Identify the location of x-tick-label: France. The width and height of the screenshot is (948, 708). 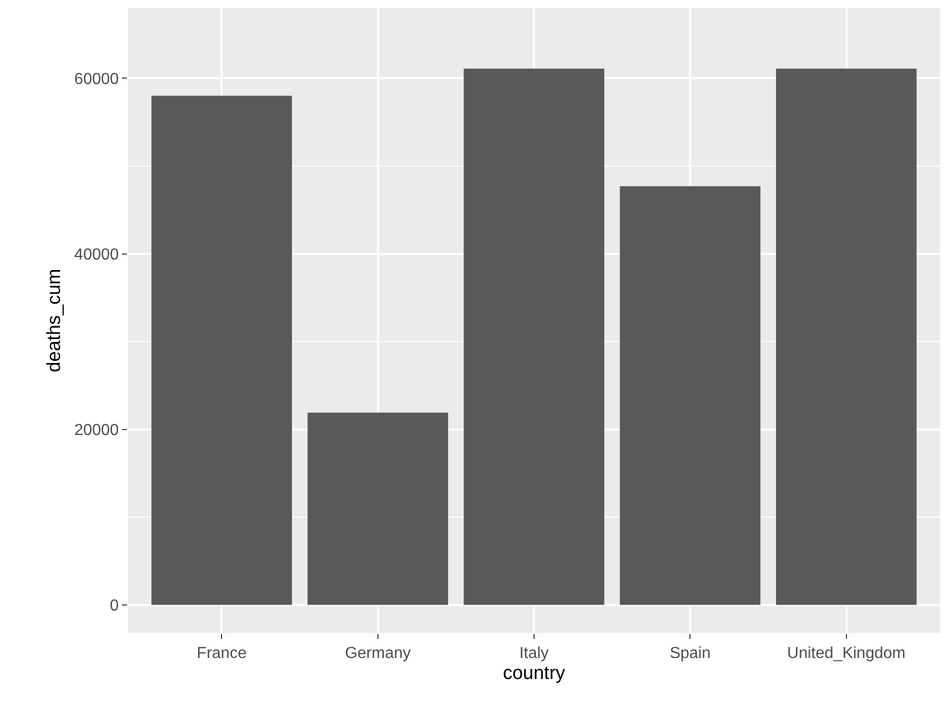
(221, 653).